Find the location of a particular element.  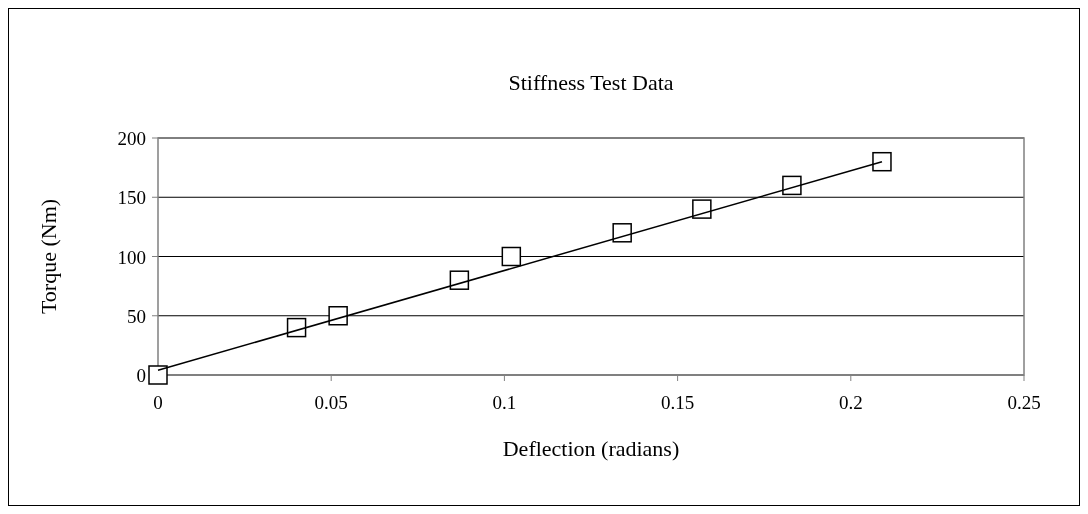

x-tick-label: 0 is located at coordinates (158, 402).